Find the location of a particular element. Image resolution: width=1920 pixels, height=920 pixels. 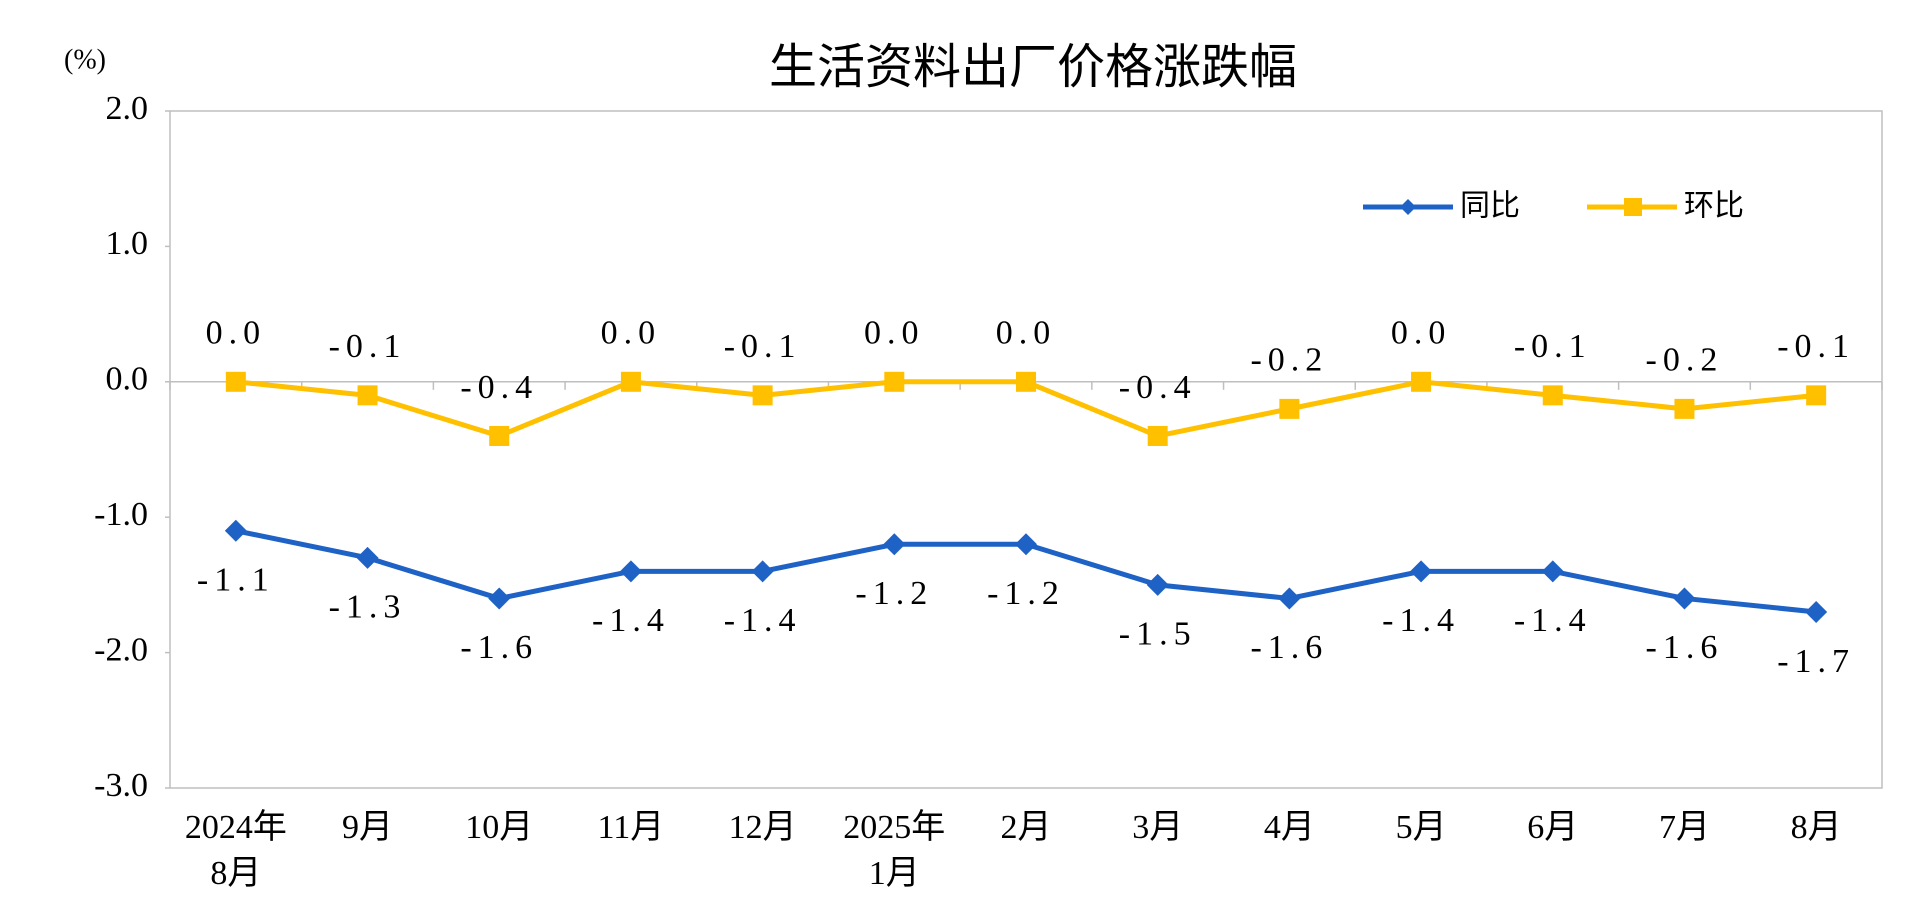

x-tick-label: 9月 is located at coordinates (367, 827).